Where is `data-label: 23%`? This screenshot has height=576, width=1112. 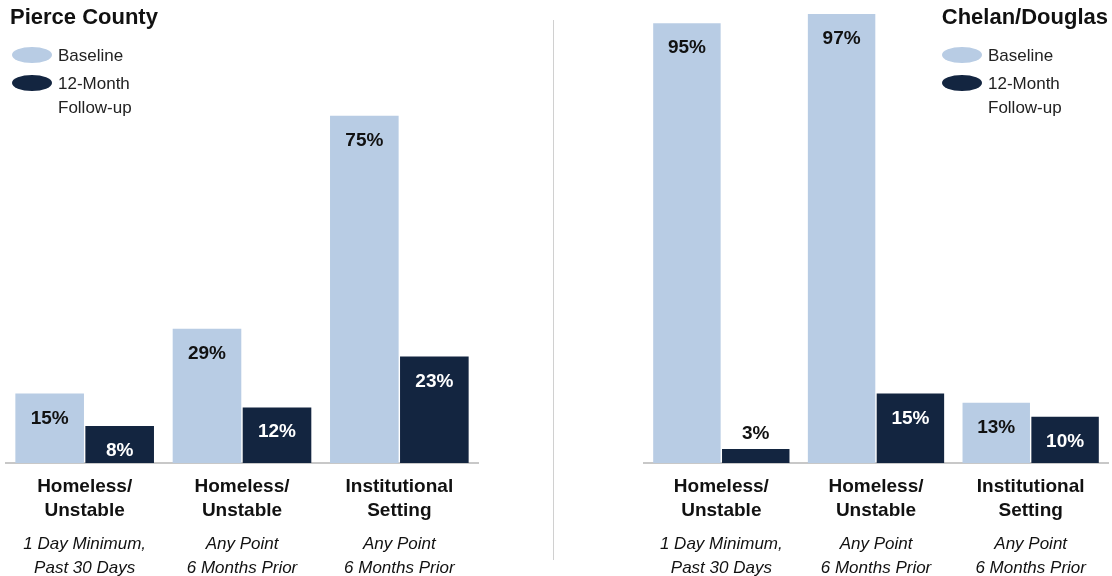
data-label: 23% is located at coordinates (434, 380).